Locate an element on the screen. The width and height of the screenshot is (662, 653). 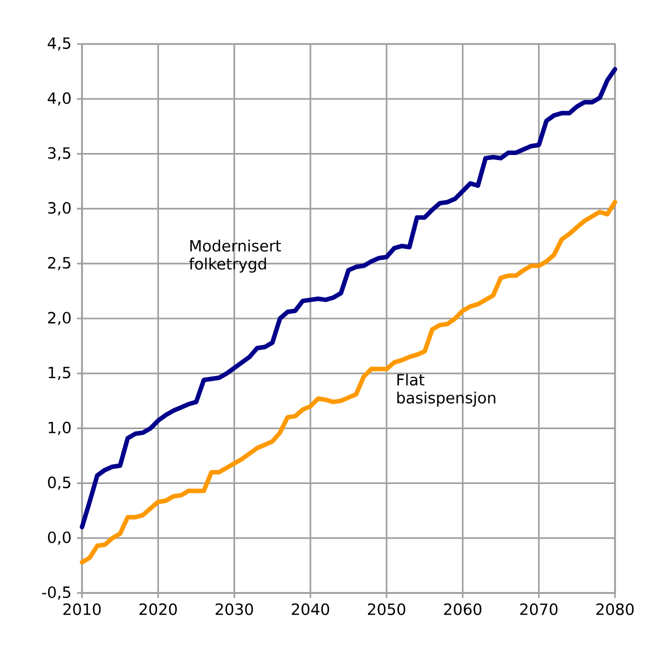
x-tick-label: 2010 is located at coordinates (82, 609).